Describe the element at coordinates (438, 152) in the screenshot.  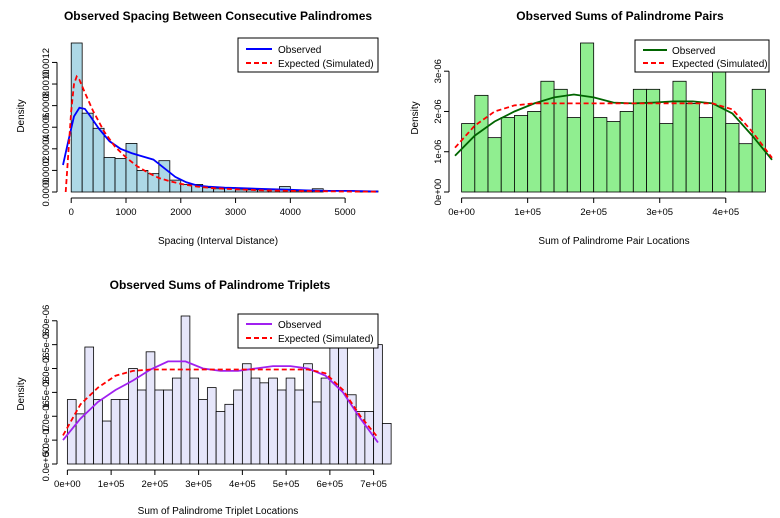
I see `y-tick-label: 1e-06` at that location.